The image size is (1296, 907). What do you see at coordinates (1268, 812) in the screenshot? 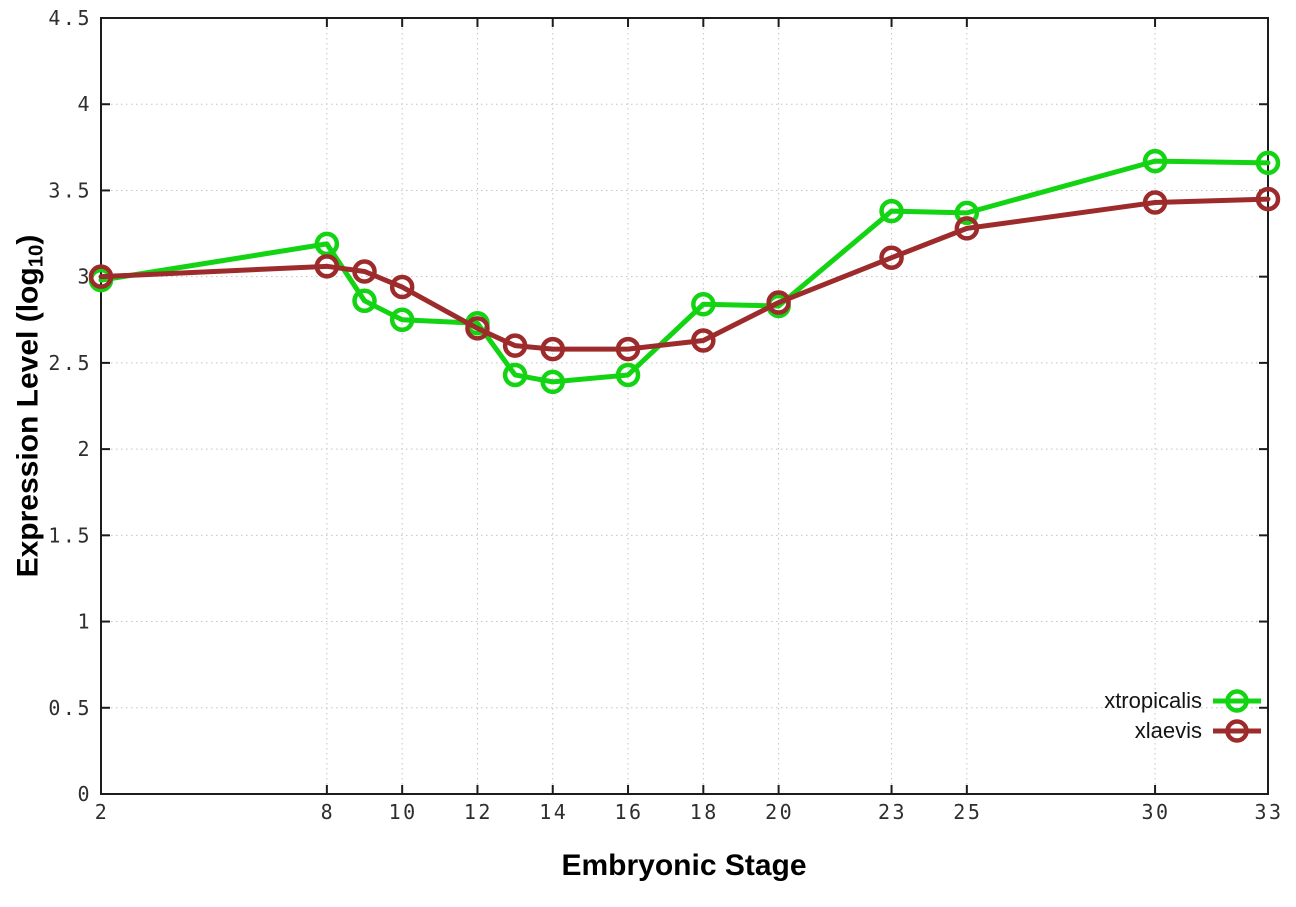
I see `x-tick-label: 33` at bounding box center [1268, 812].